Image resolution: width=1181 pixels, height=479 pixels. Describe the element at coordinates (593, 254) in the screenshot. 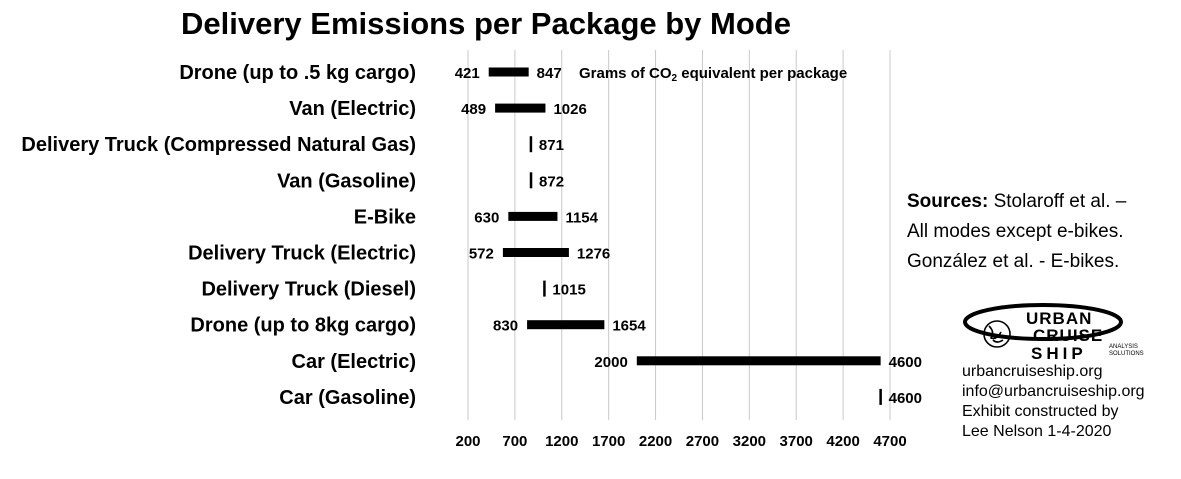

I see `high-value-label: 1276` at that location.